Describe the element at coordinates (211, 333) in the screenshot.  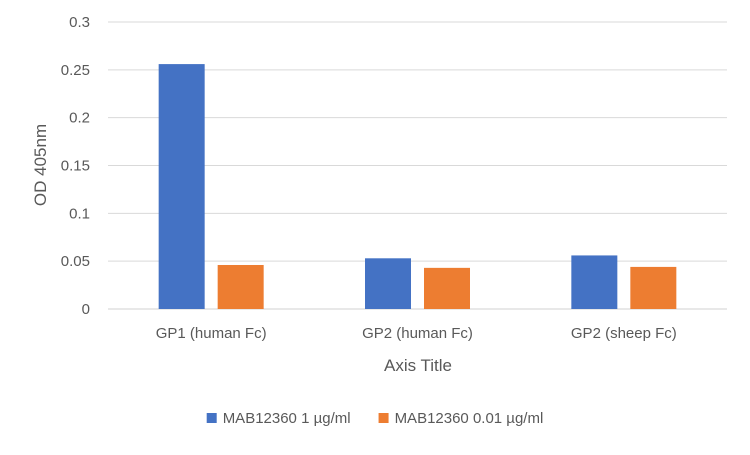
I see `x-category-label: GP1 (human Fc)` at that location.